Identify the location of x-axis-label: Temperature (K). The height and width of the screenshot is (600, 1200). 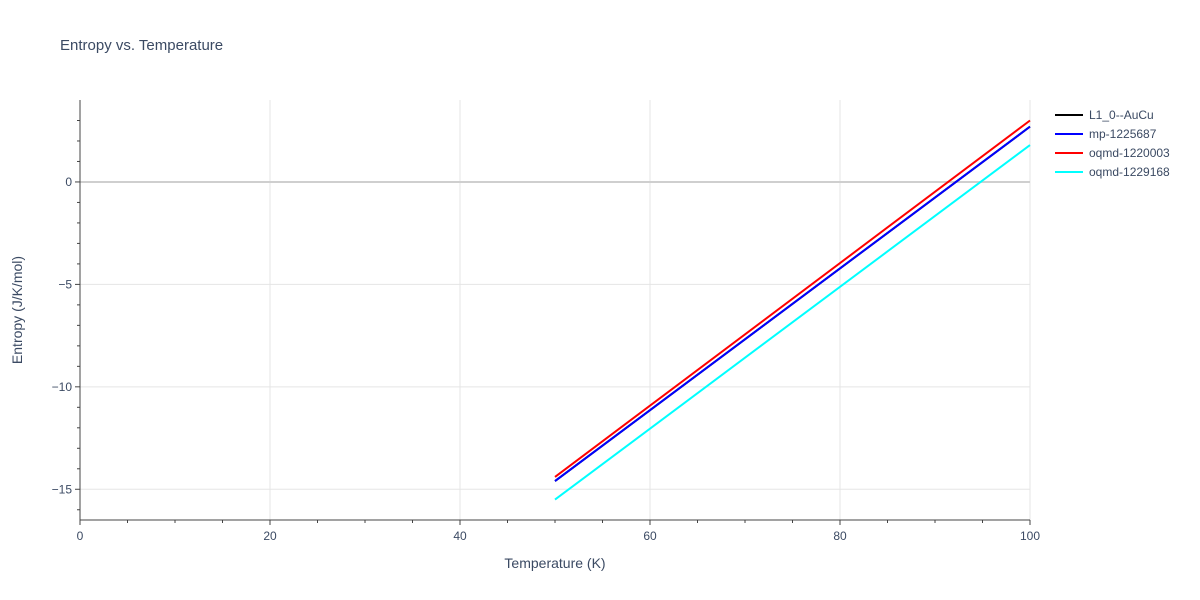
(554, 563).